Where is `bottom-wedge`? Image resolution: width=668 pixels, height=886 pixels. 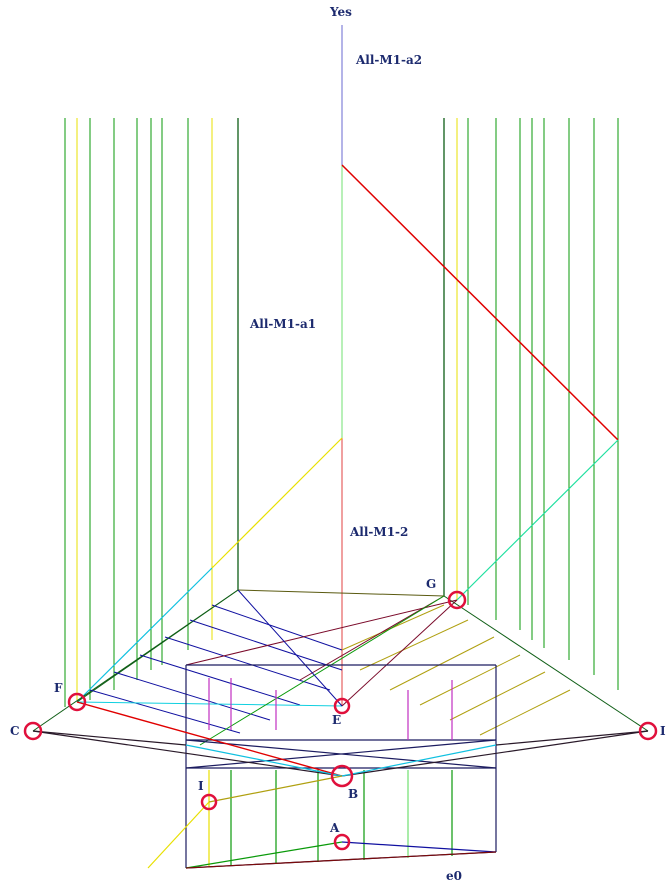 bottom-wedge is located at coordinates (322, 835).